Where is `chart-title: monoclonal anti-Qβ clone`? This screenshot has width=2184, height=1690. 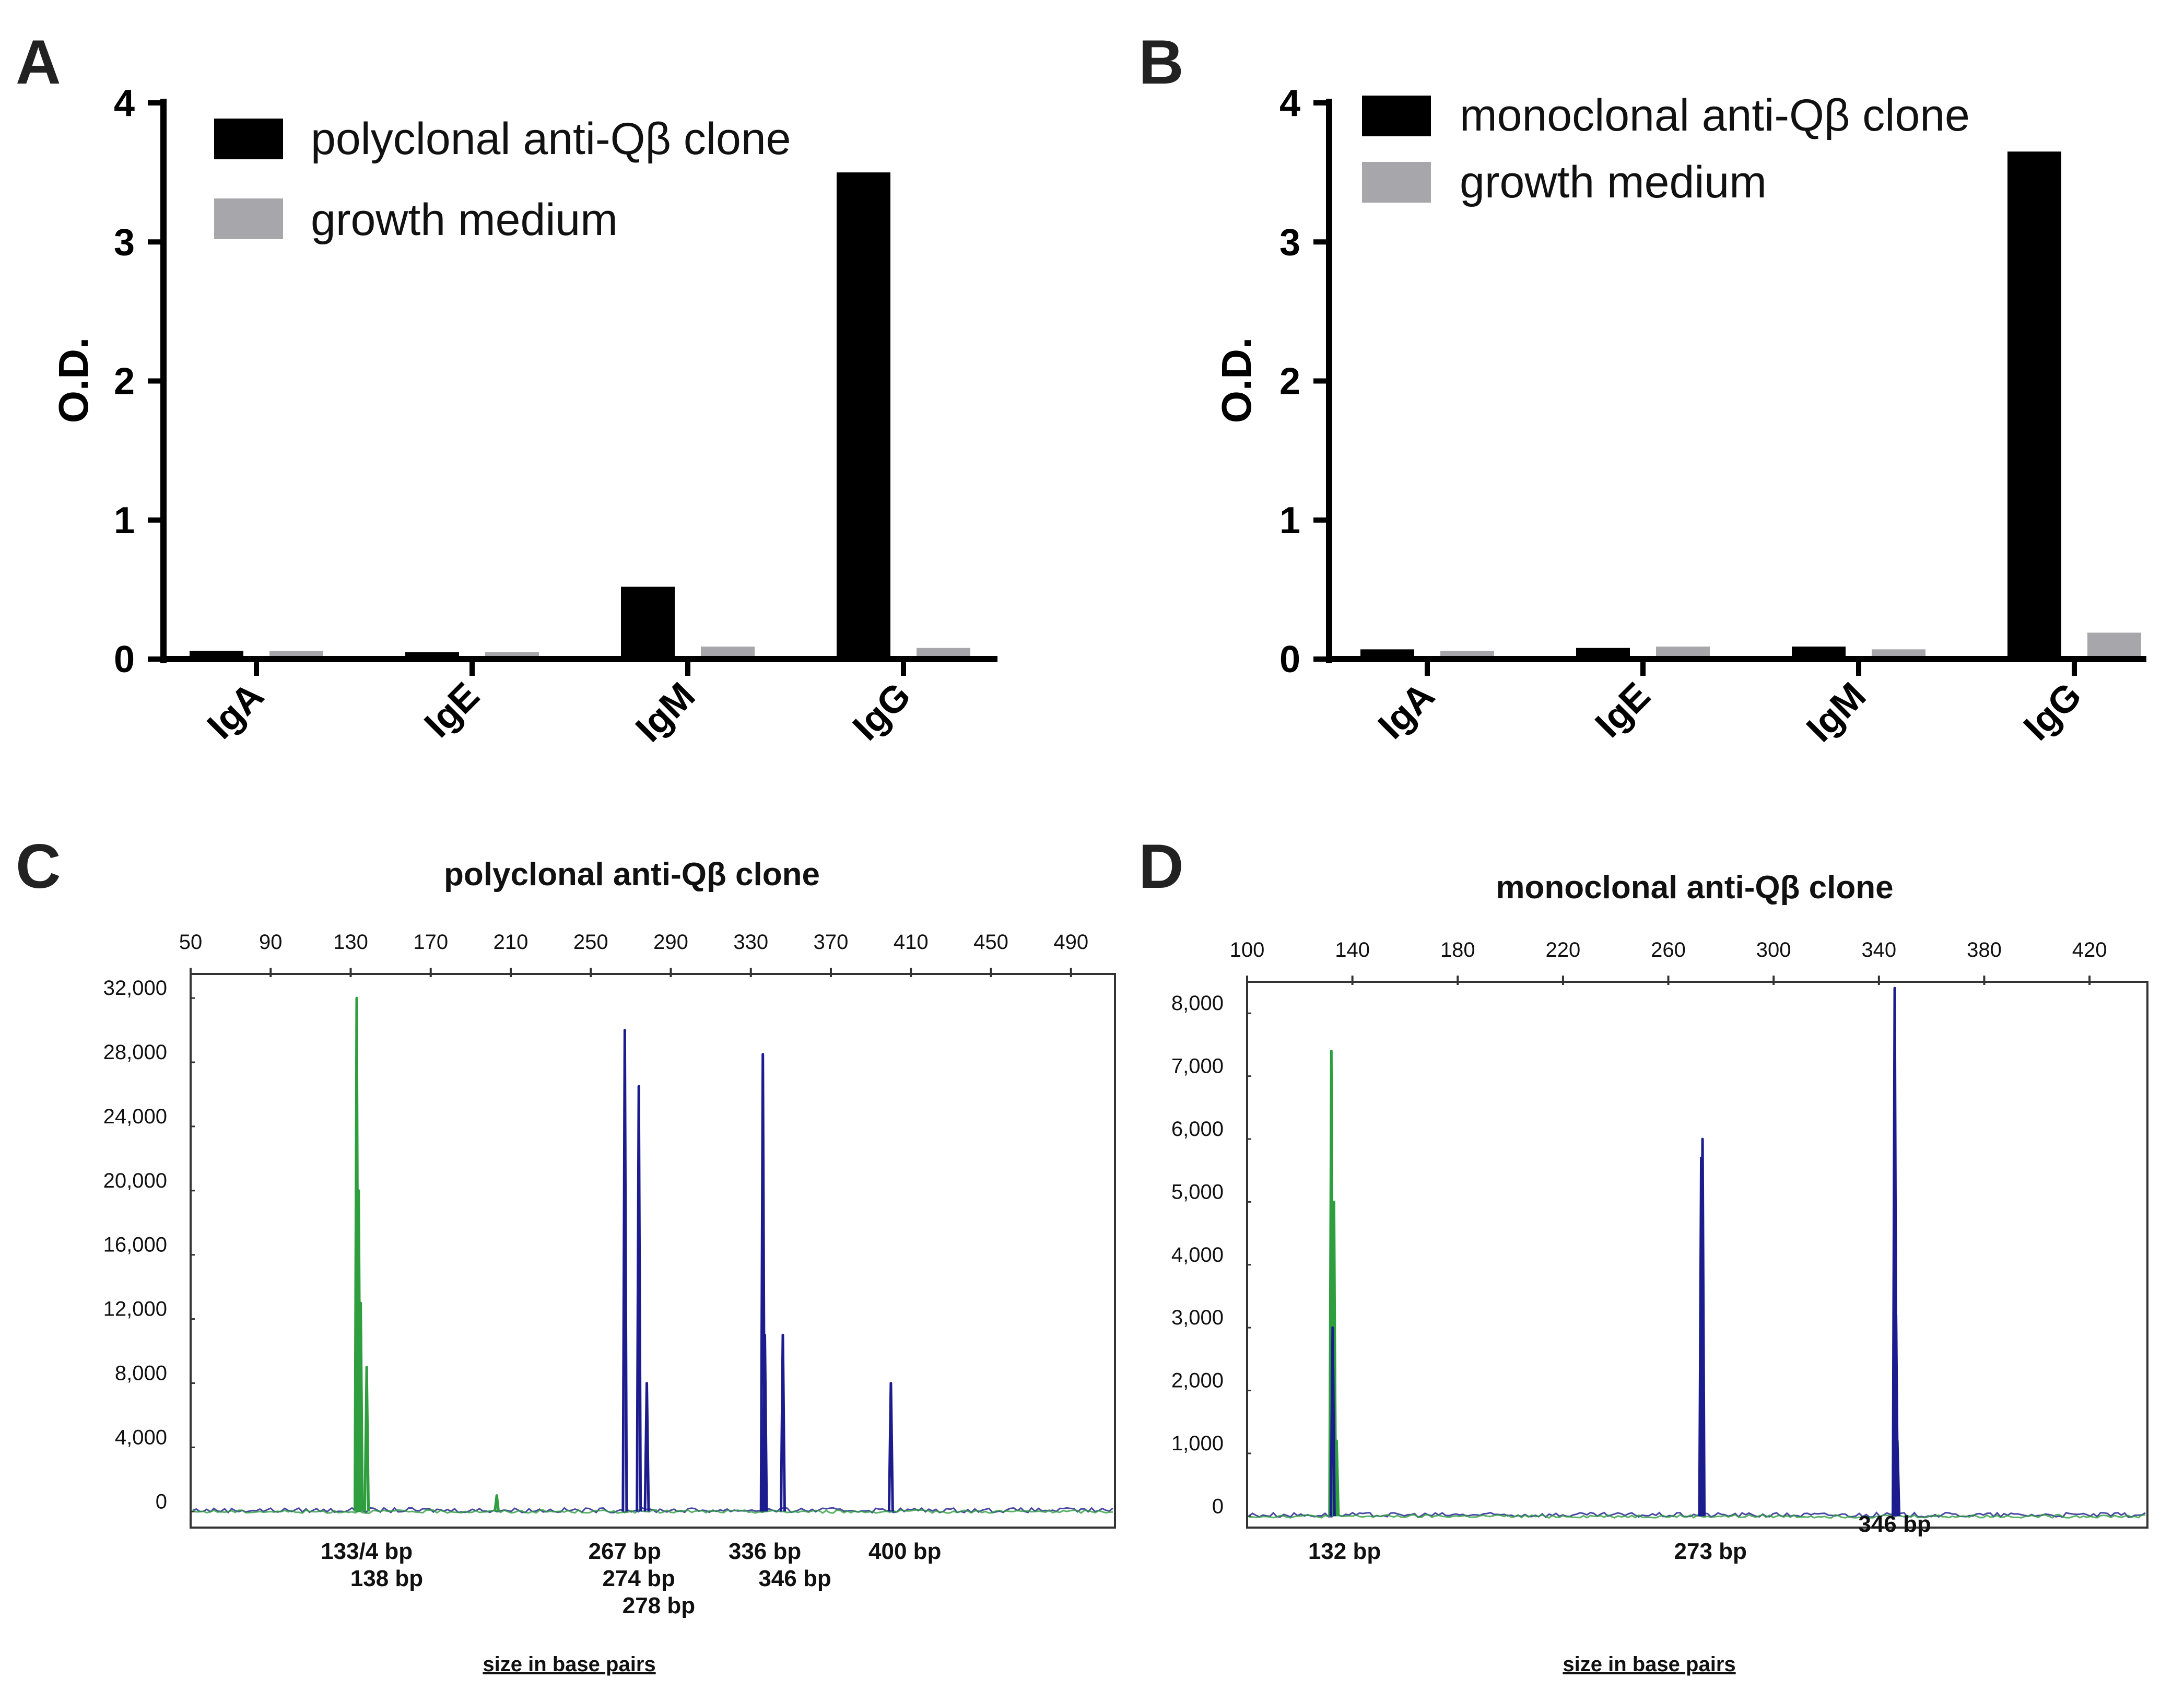
chart-title: monoclonal anti-Qβ clone is located at coordinates (1694, 888).